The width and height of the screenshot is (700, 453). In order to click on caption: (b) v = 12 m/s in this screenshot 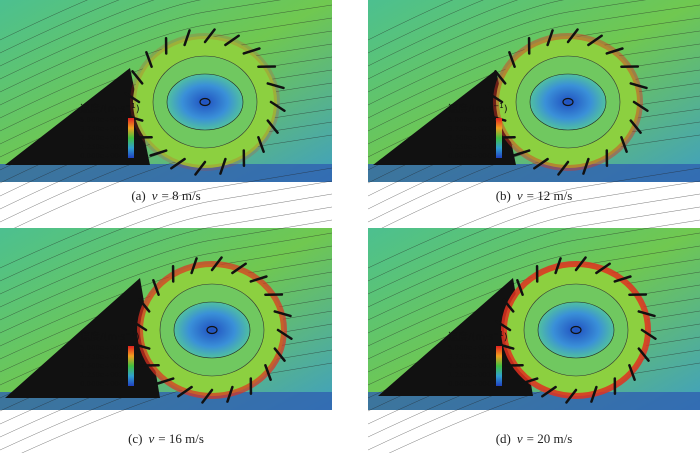, I will do `click(534, 195)`.